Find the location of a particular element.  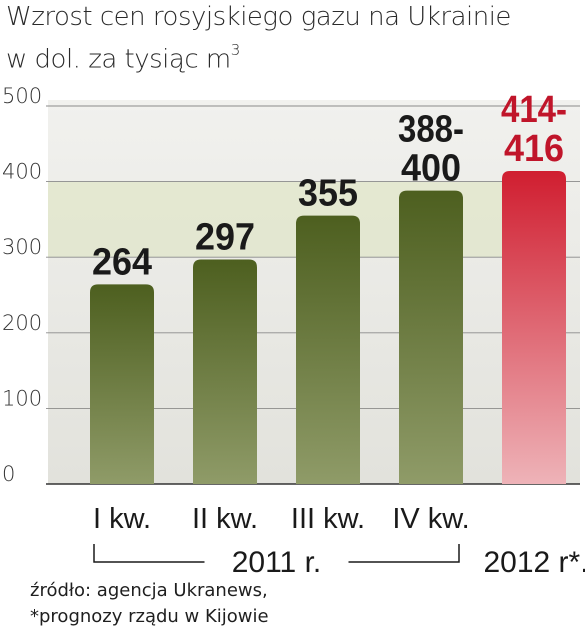

y-tick-label: 0 is located at coordinates (8, 474).